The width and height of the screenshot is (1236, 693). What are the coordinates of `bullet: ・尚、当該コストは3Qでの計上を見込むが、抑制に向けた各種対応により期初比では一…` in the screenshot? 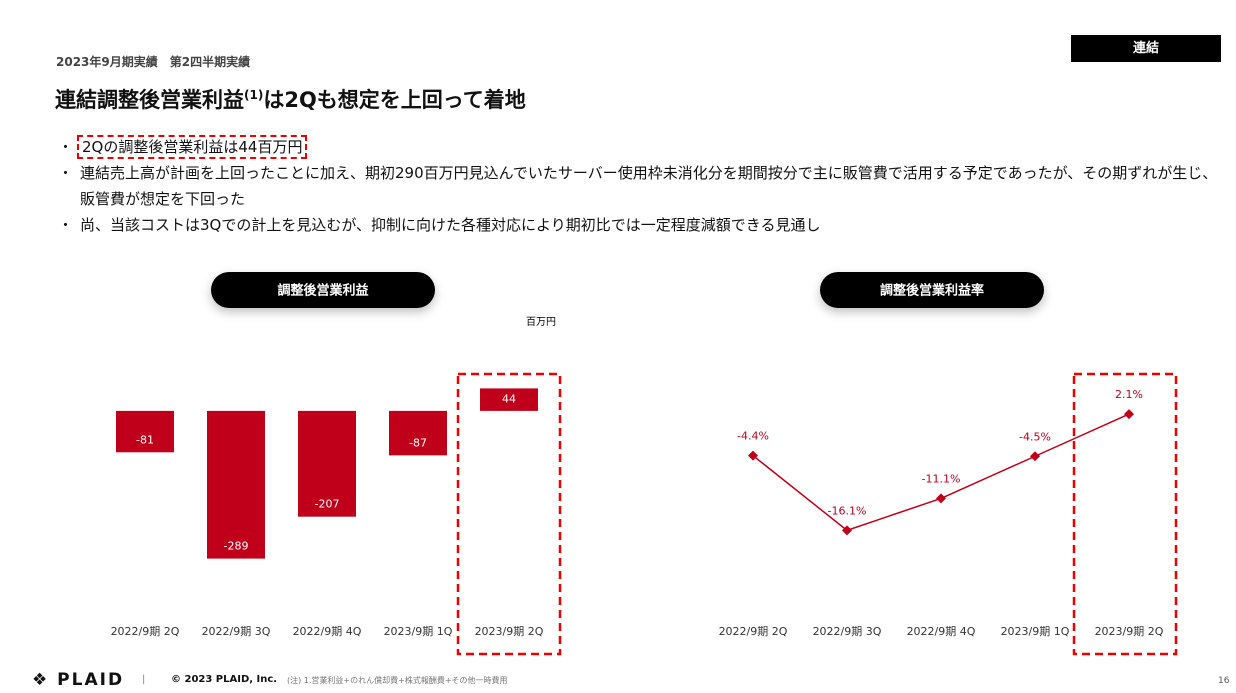 It's located at (640, 225).